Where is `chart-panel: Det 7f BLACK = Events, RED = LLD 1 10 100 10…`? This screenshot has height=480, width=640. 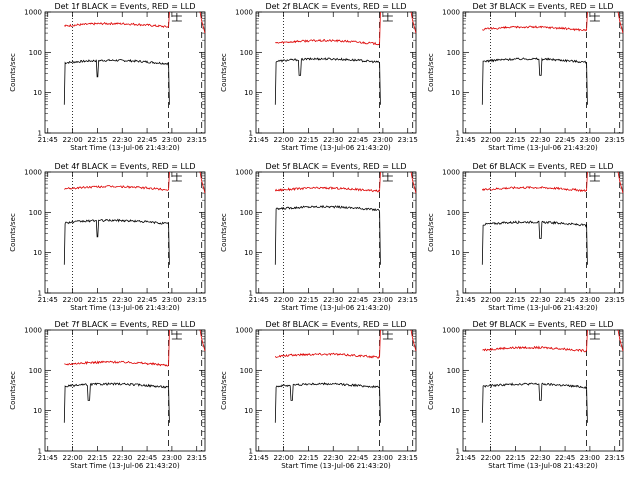 chart-panel: Det 7f BLACK = Events, RED = LLD 1 10 100 10… is located at coordinates (108, 395).